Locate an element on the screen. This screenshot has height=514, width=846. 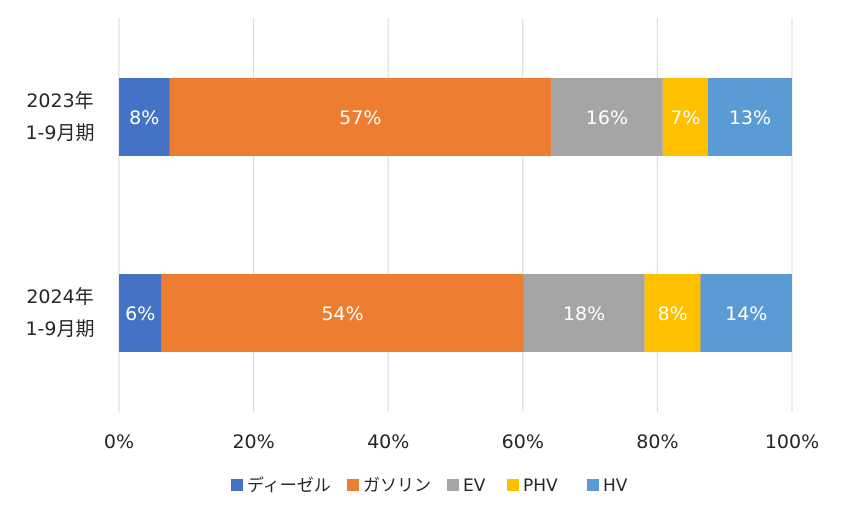
x-tick-label: 20% is located at coordinates (253, 442).